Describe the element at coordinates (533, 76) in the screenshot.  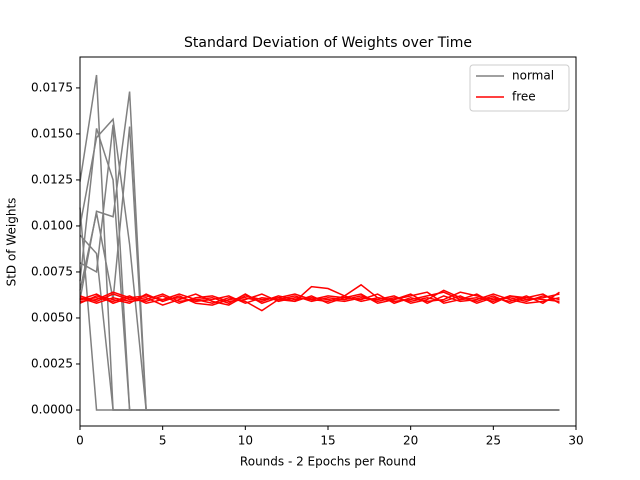
I see `legend-label: normal` at that location.